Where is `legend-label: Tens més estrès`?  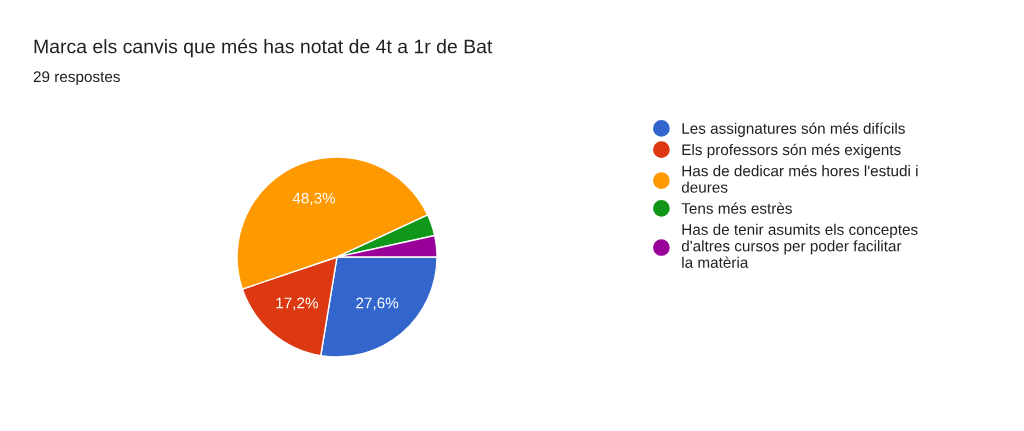
legend-label: Tens més estrès is located at coordinates (736, 208).